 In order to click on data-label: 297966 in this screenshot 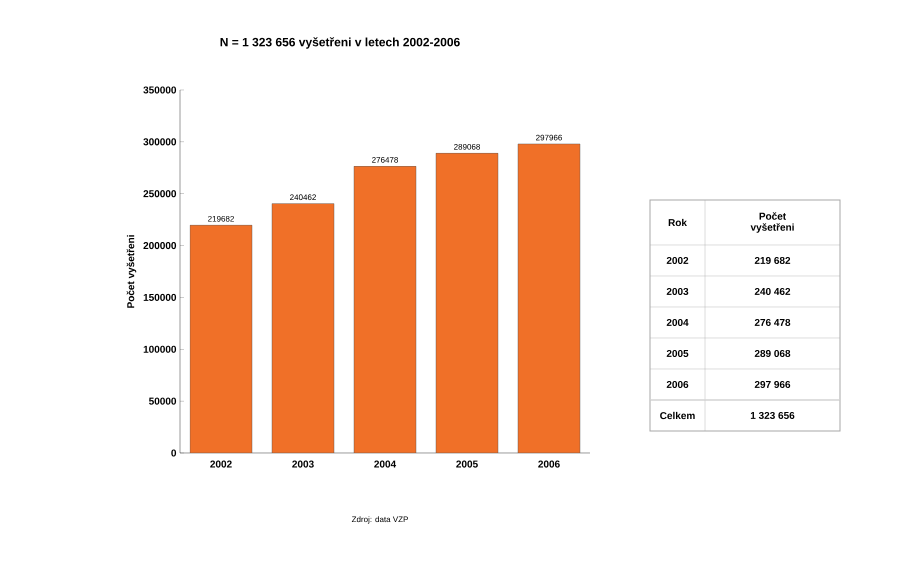, I will do `click(549, 137)`.